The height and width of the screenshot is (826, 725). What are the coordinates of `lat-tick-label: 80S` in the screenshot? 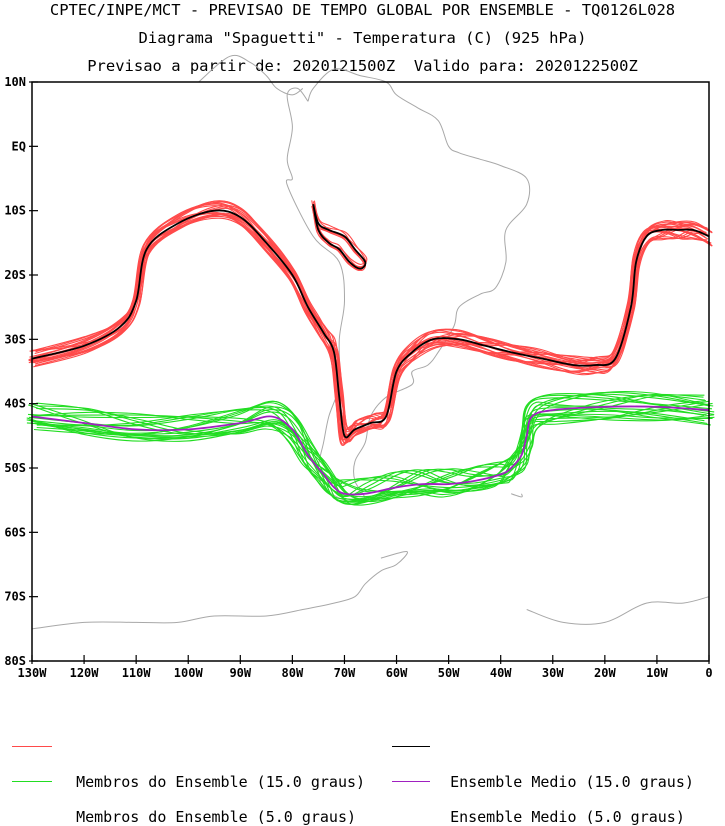 It's located at (15, 661).